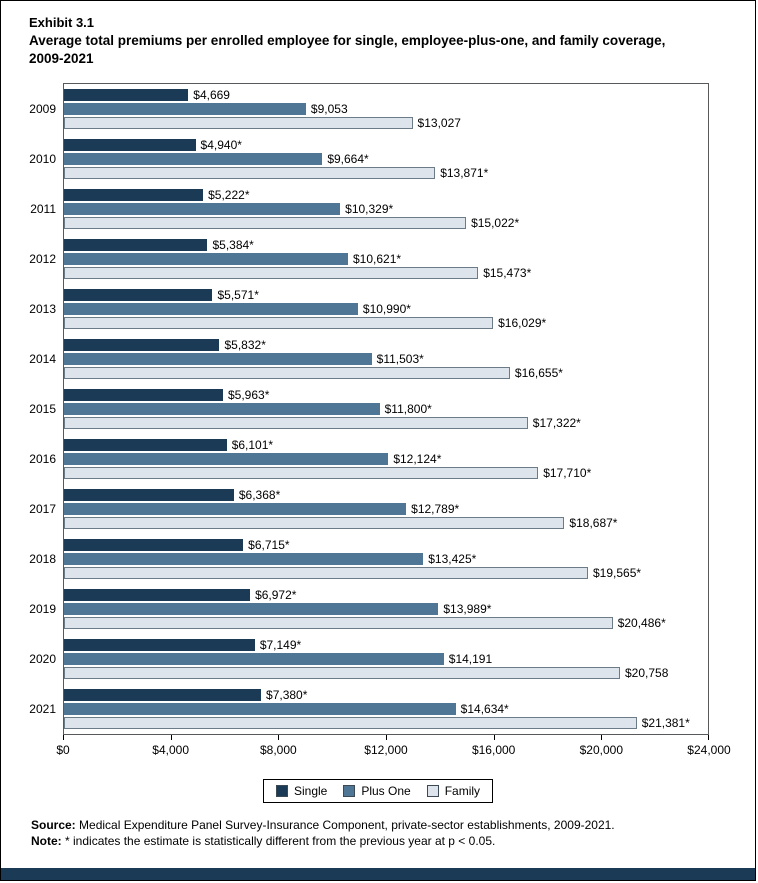 Image resolution: width=758 pixels, height=883 pixels. What do you see at coordinates (63, 750) in the screenshot?
I see `x-axis-tick-label: $0` at bounding box center [63, 750].